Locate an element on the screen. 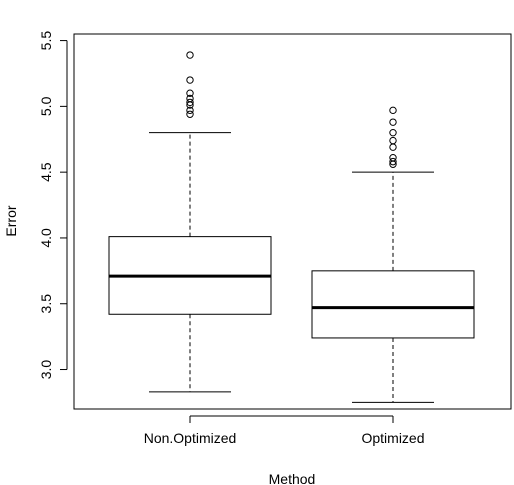 Image resolution: width=514 pixels, height=485 pixels. y-tick-label: 5.0 is located at coordinates (46, 106).